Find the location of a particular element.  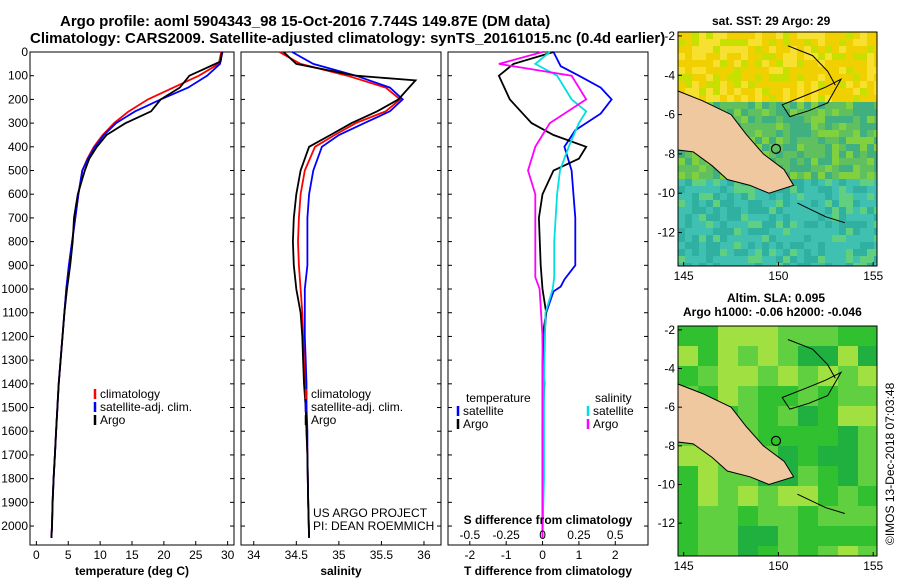

secondary-x-tick-label: 0.5 is located at coordinates (615, 535).